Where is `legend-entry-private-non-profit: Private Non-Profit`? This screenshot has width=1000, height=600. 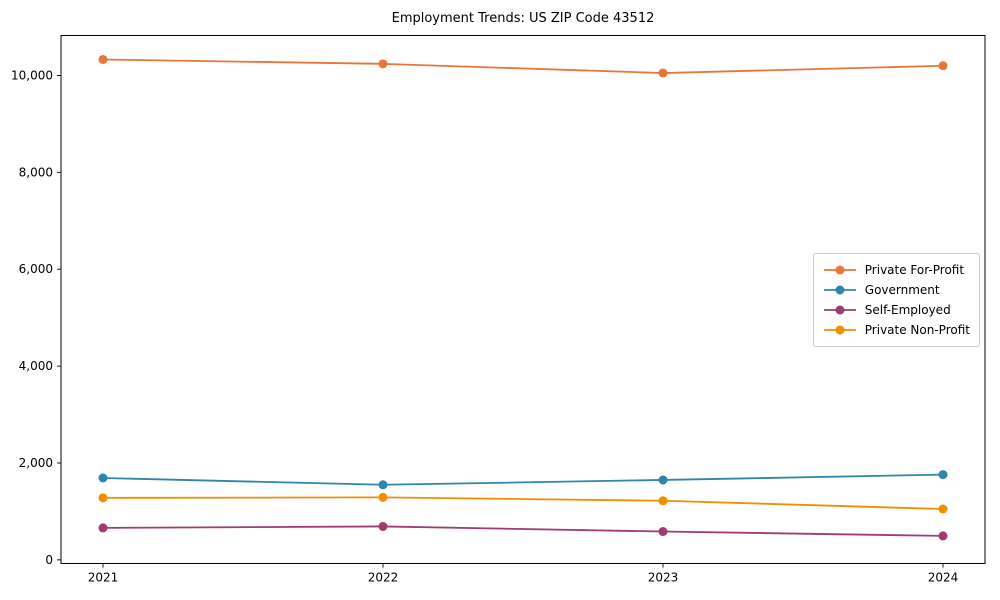 legend-entry-private-non-profit: Private Non-Profit is located at coordinates (896, 330).